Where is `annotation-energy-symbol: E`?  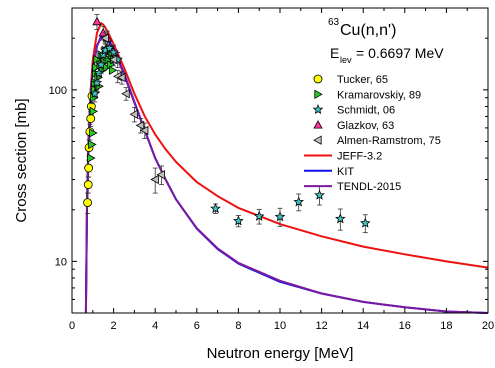
annotation-energy-symbol: E is located at coordinates (334, 53).